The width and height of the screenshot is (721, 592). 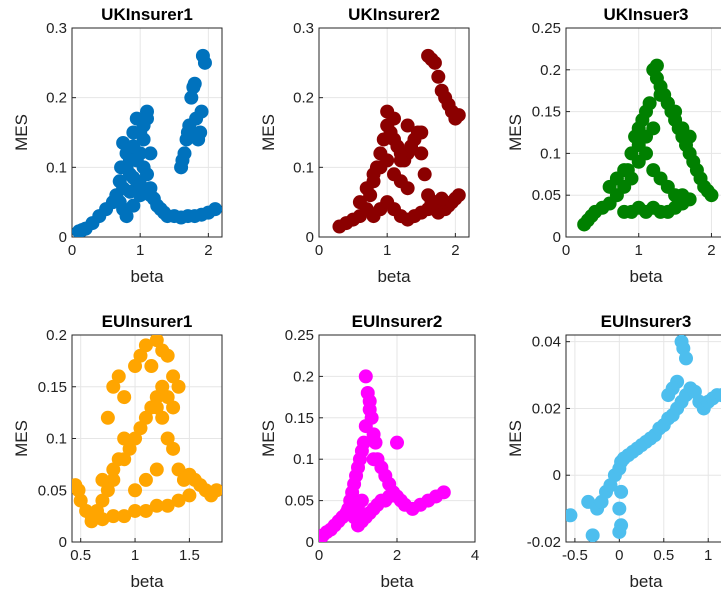 I want to click on x-tick-label: 0, so click(x=72, y=250).